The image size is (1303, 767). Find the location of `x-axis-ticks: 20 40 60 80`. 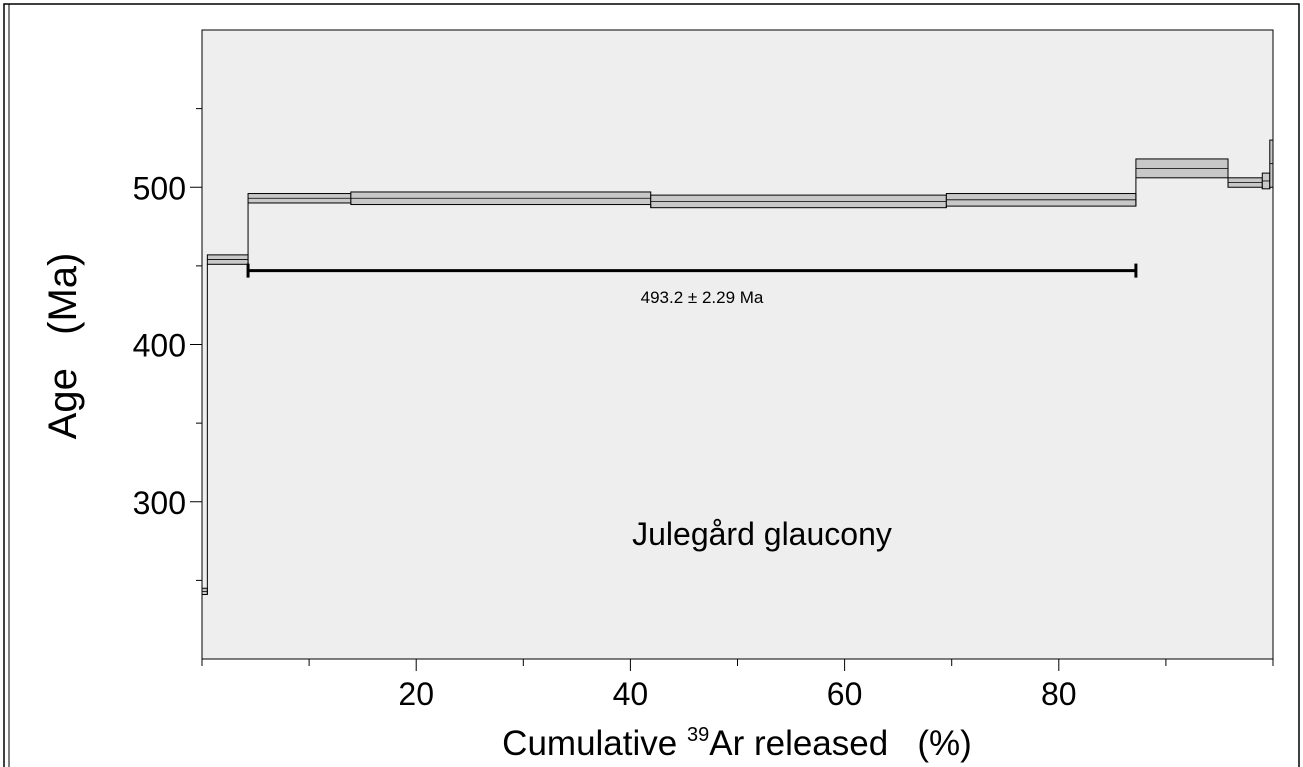

x-axis-ticks: 20 40 60 80 is located at coordinates (737, 685).